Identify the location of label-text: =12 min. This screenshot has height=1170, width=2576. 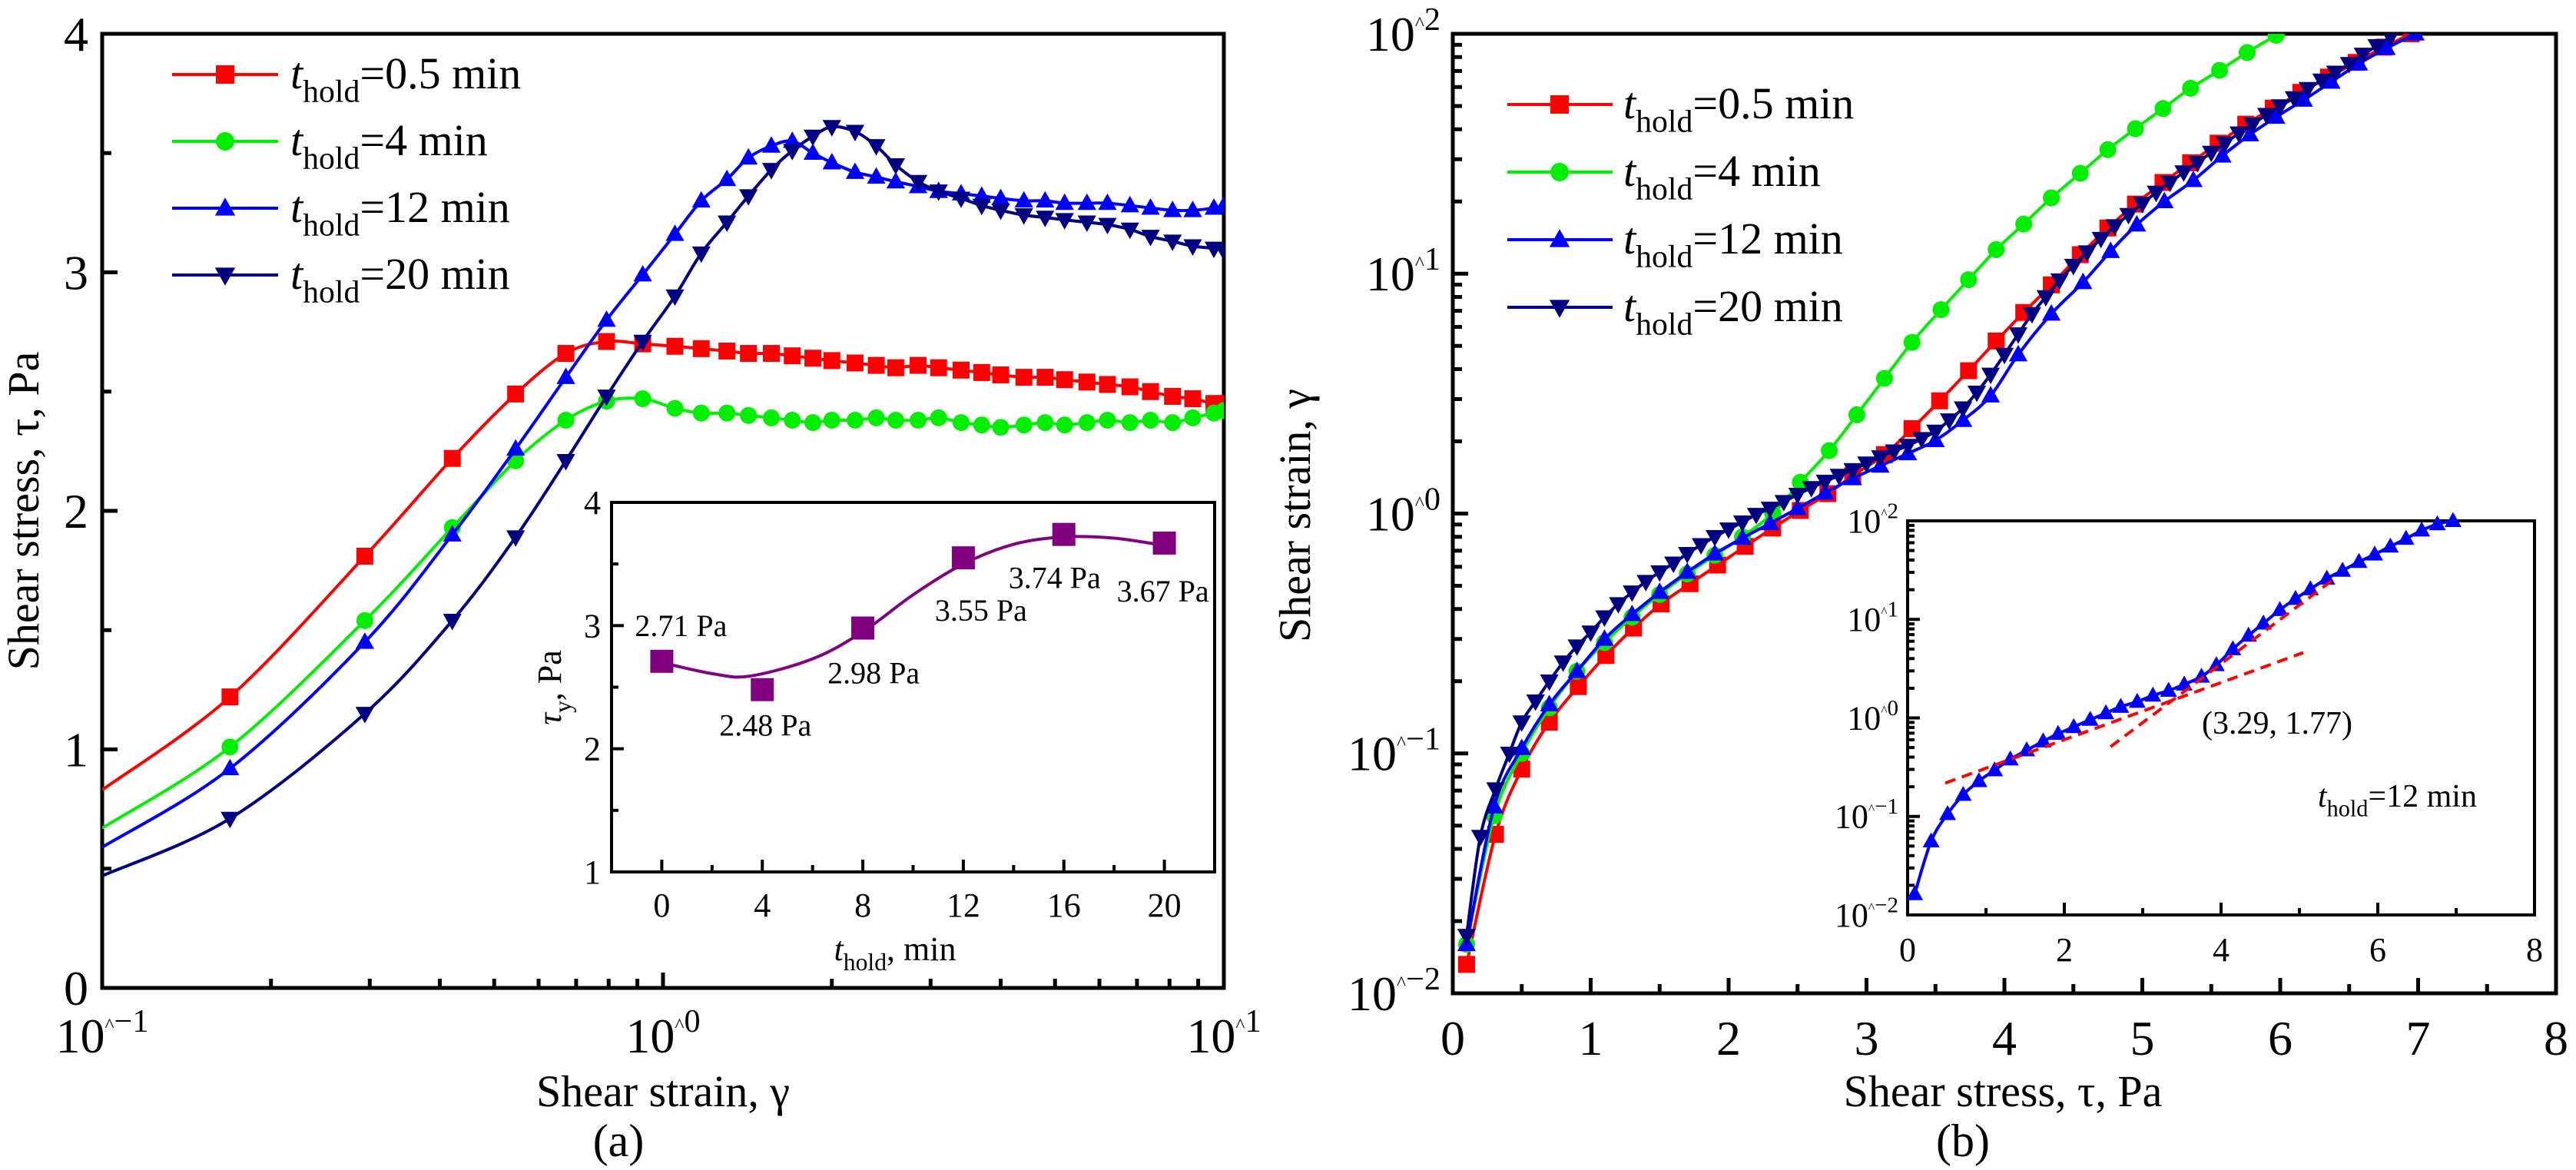
(434, 207).